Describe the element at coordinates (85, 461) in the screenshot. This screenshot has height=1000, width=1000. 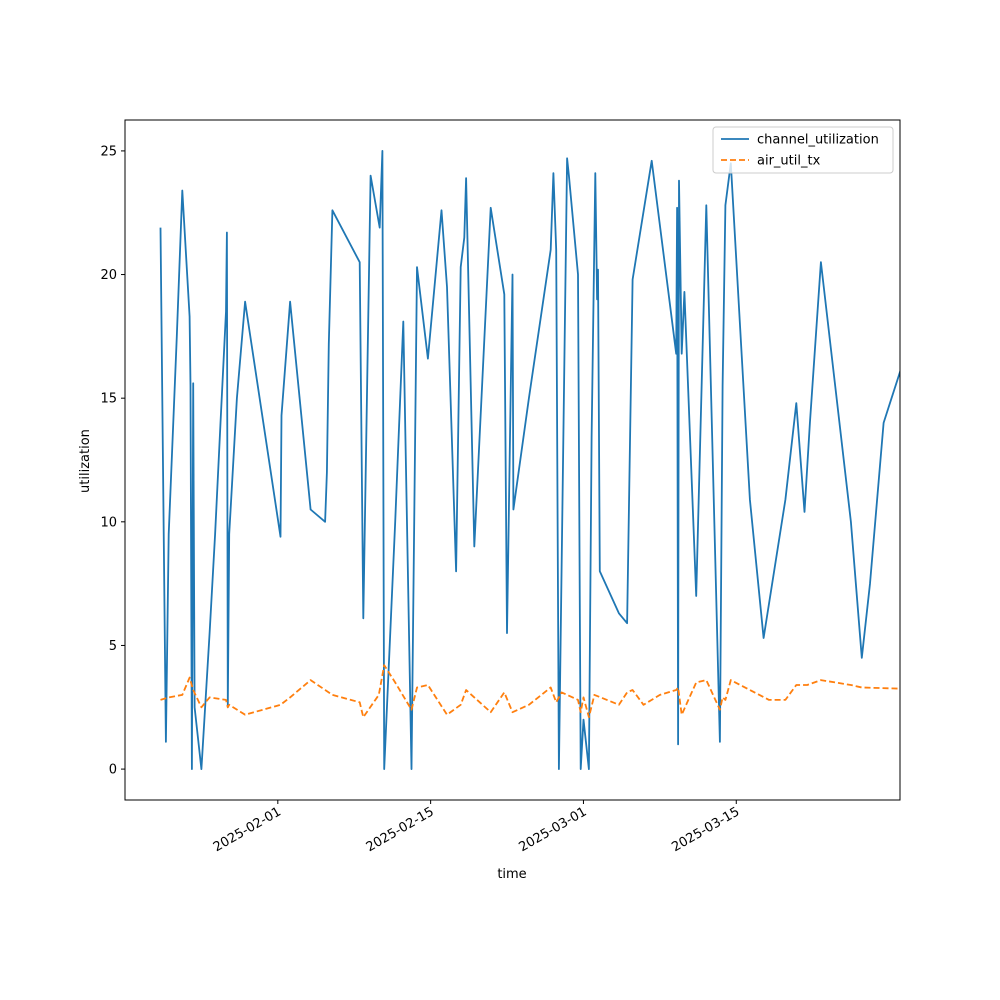
I see `y-axis-label: utilization` at that location.